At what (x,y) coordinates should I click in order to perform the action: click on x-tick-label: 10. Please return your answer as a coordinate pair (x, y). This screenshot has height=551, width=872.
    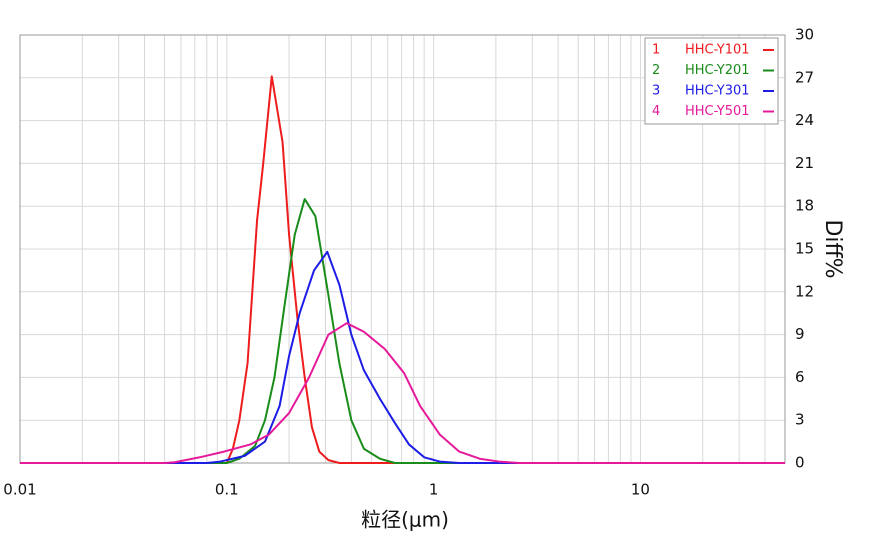
    Looking at the image, I should click on (640, 490).